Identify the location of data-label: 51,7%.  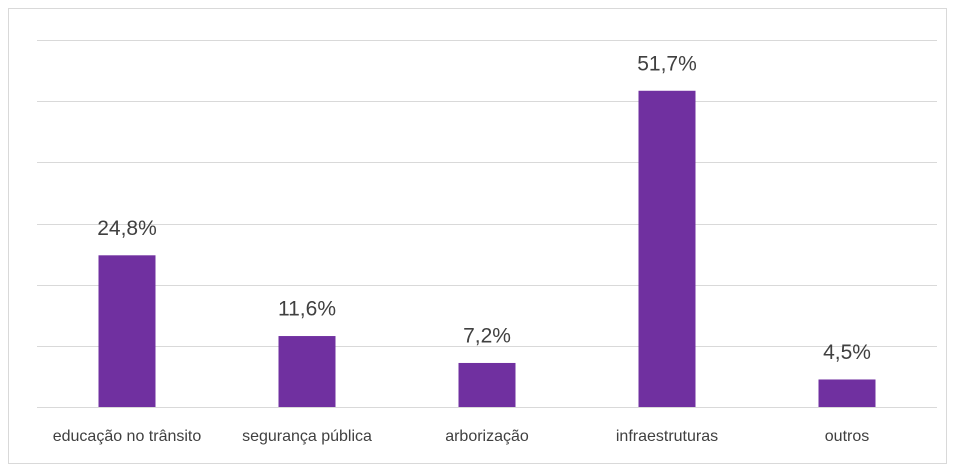
(667, 63).